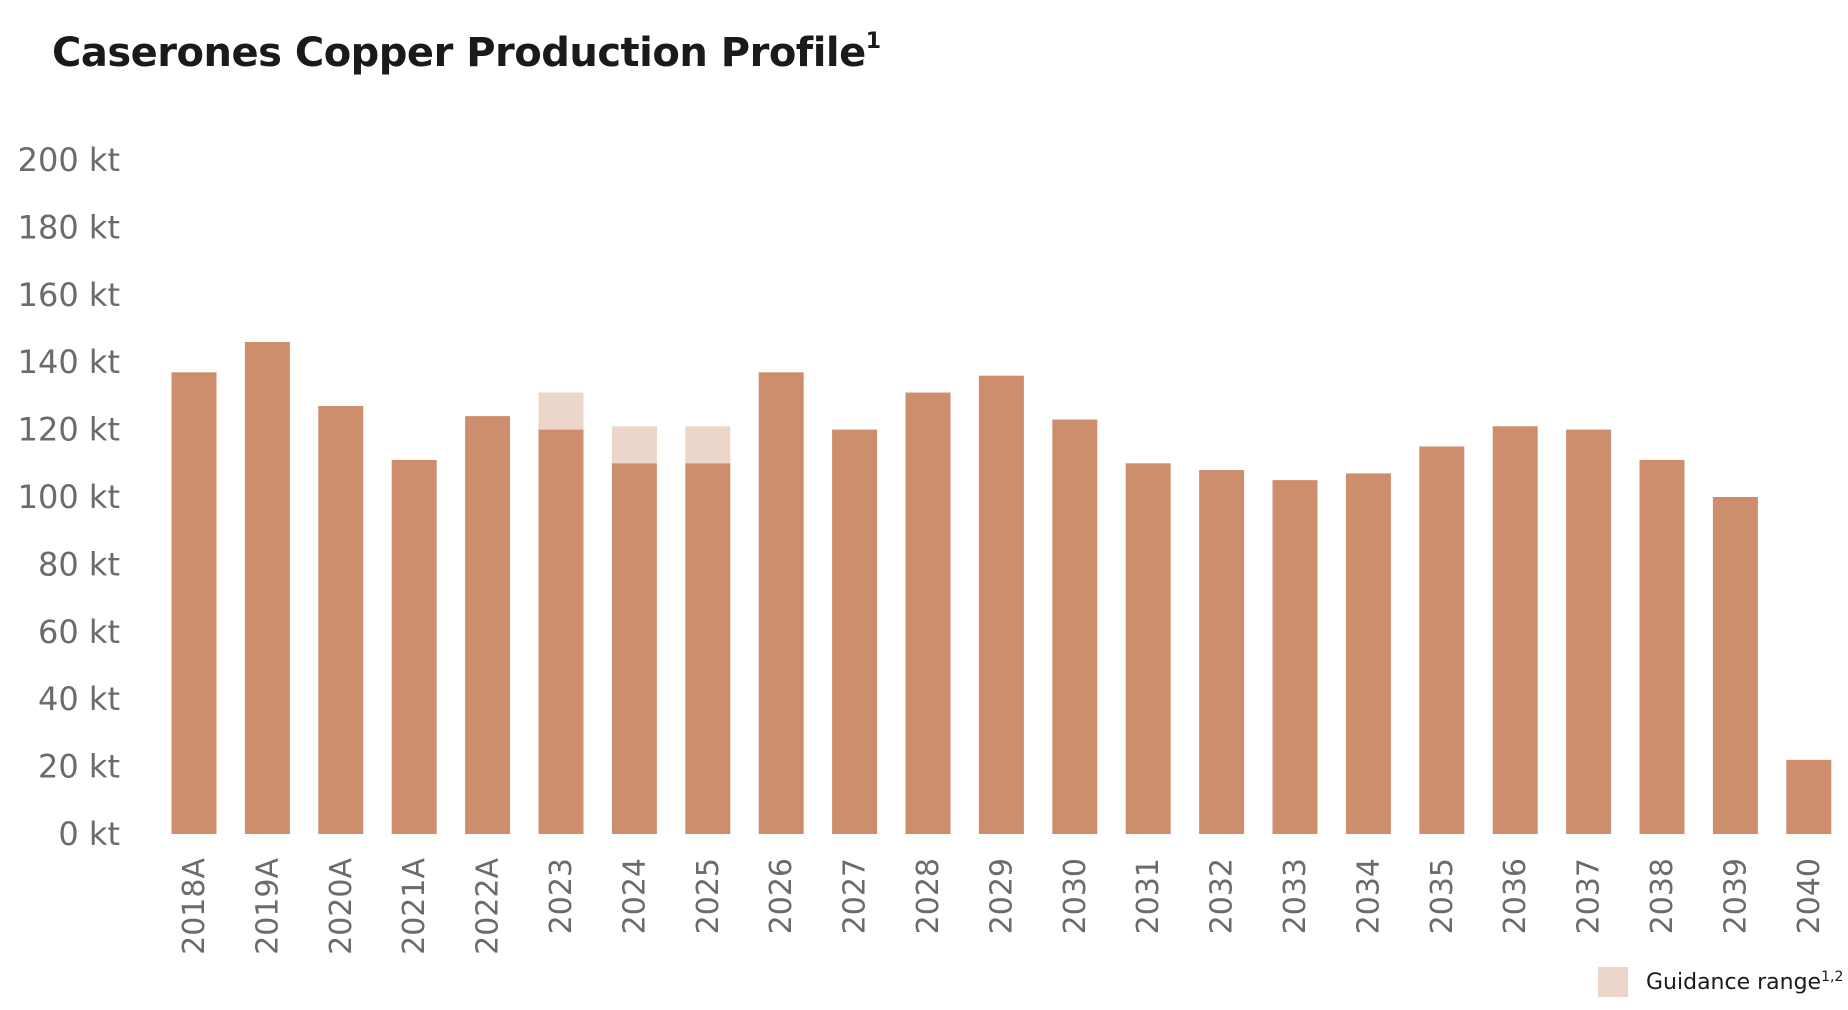  I want to click on x-tick-label: 2035, so click(1442, 896).